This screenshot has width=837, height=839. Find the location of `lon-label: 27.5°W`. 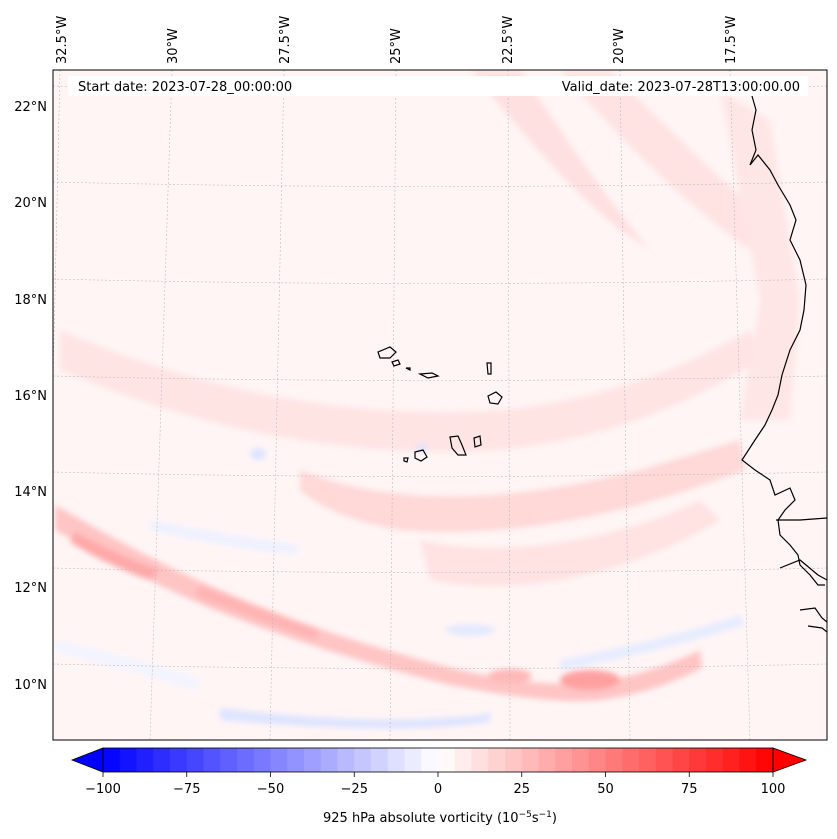

lon-label: 27.5°W is located at coordinates (285, 40).